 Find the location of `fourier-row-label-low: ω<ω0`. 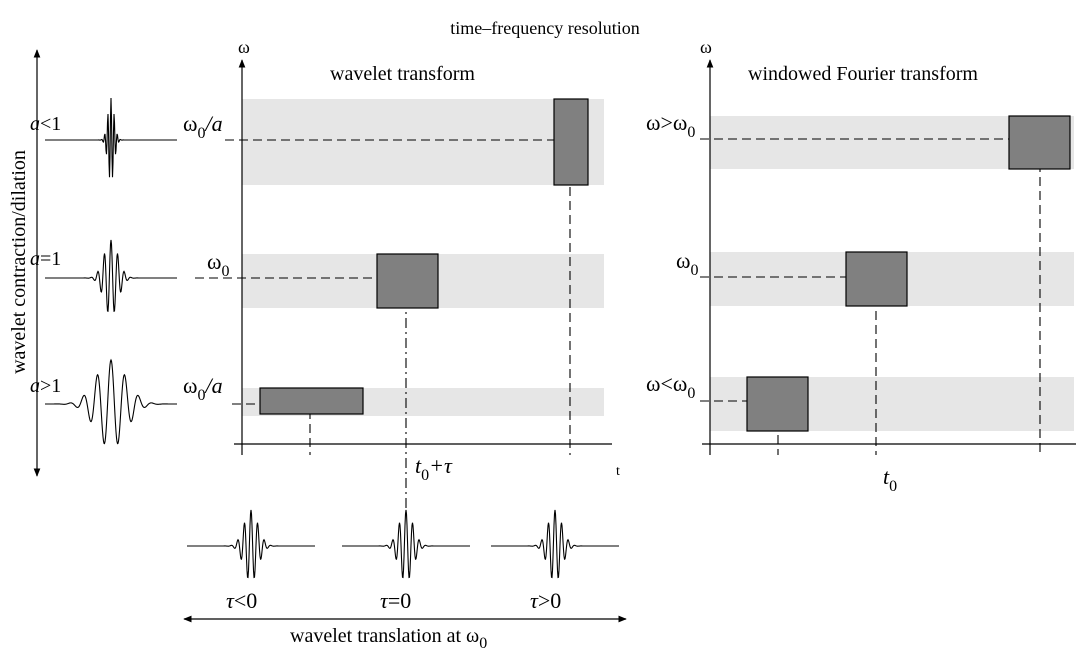

fourier-row-label-low: ω<ω0 is located at coordinates (670, 386).